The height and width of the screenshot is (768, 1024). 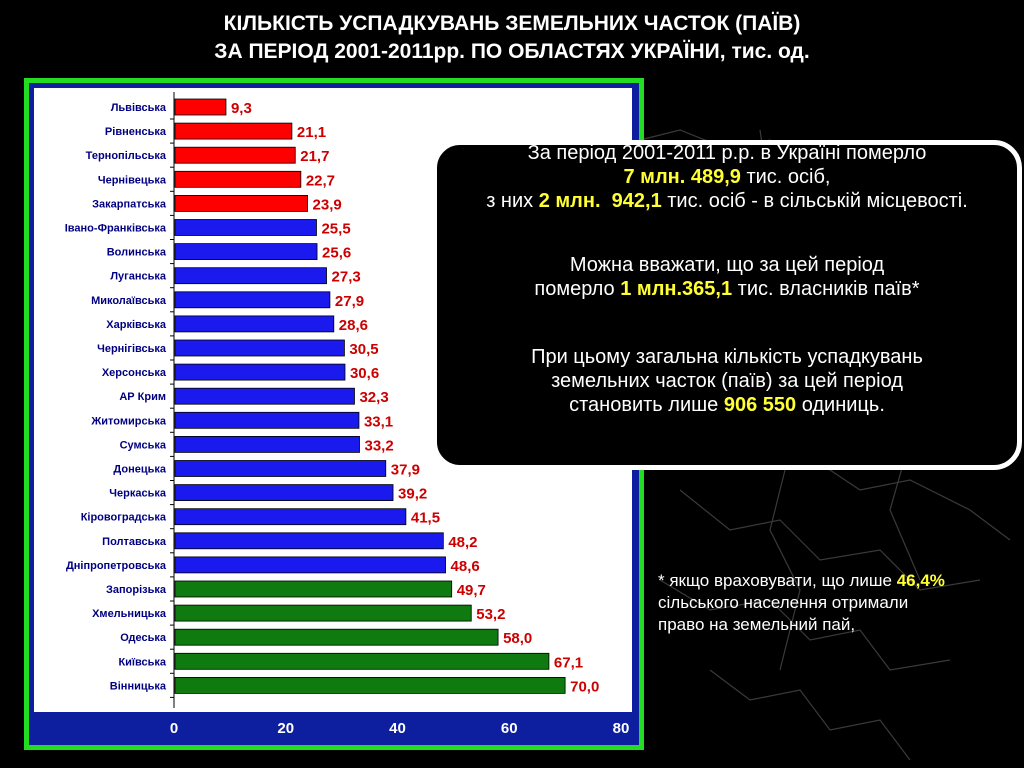 What do you see at coordinates (174, 728) in the screenshot?
I see `x-tick-label: 0` at bounding box center [174, 728].